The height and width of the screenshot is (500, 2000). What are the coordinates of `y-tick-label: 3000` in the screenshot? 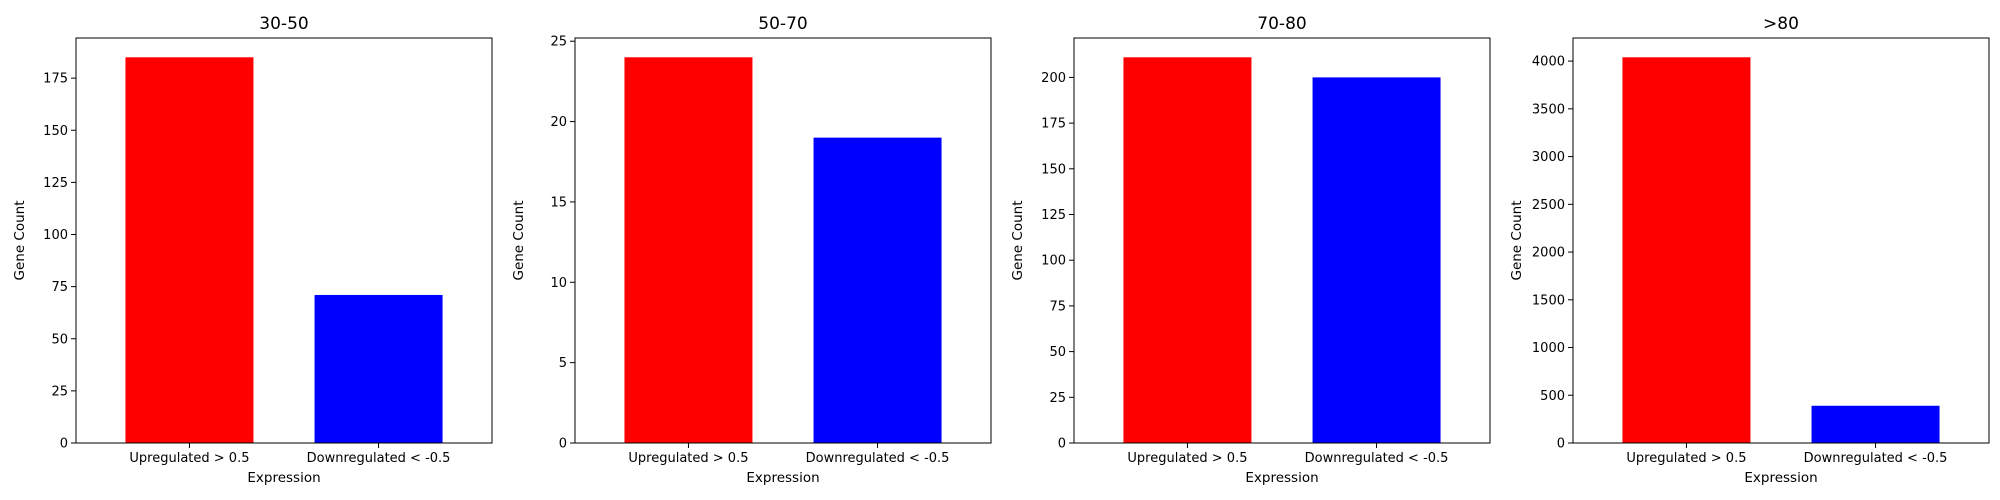 It's located at (1548, 157).